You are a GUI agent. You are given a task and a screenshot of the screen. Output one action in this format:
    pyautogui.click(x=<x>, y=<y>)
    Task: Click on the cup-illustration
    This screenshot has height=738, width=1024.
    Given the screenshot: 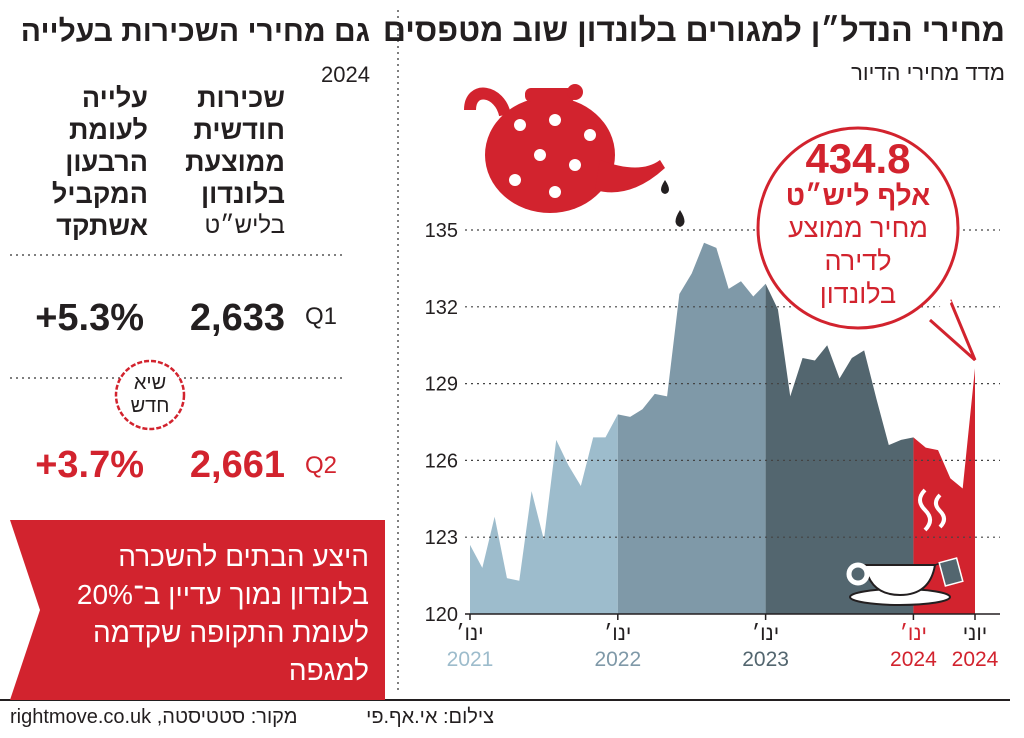 What is the action you would take?
    pyautogui.click(x=905, y=547)
    